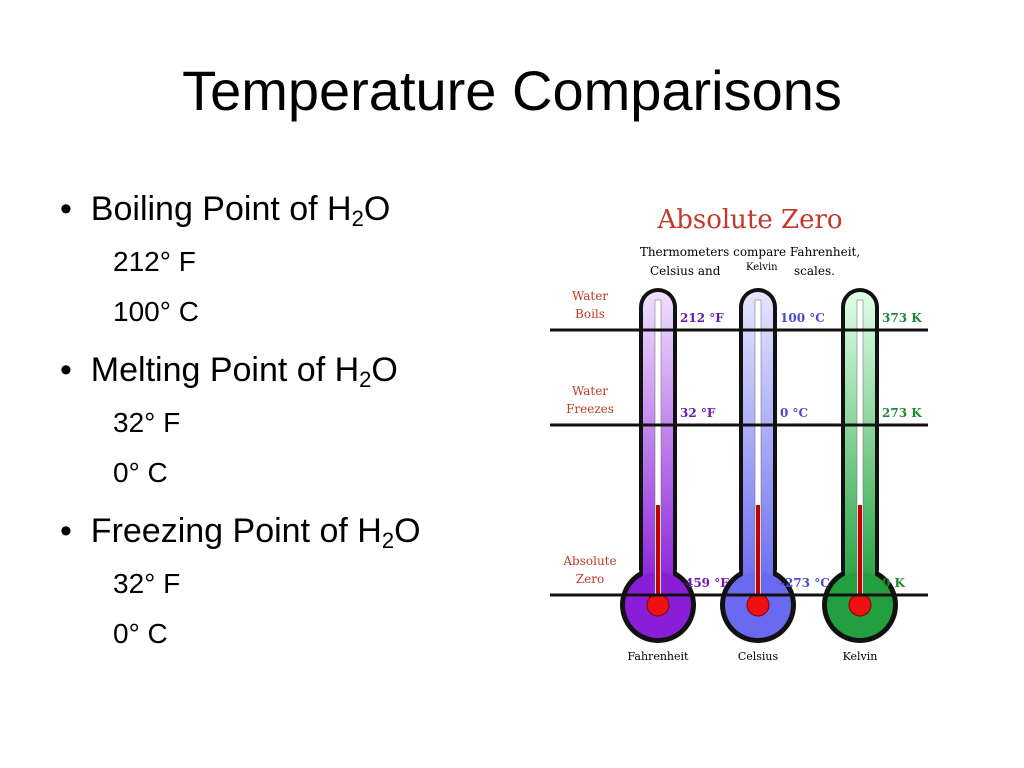 Image resolution: width=1024 pixels, height=768 pixels. I want to click on bullet: • Boiling Point of H2O, so click(225, 210).